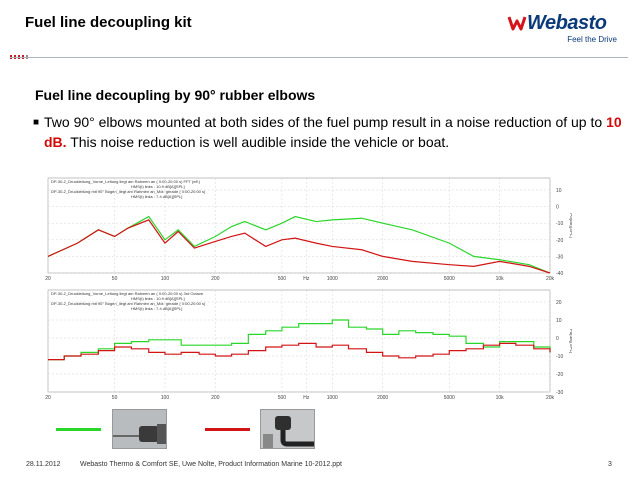 The image size is (638, 479). What do you see at coordinates (43, 464) in the screenshot?
I see `footer-date: 28.11.2012` at bounding box center [43, 464].